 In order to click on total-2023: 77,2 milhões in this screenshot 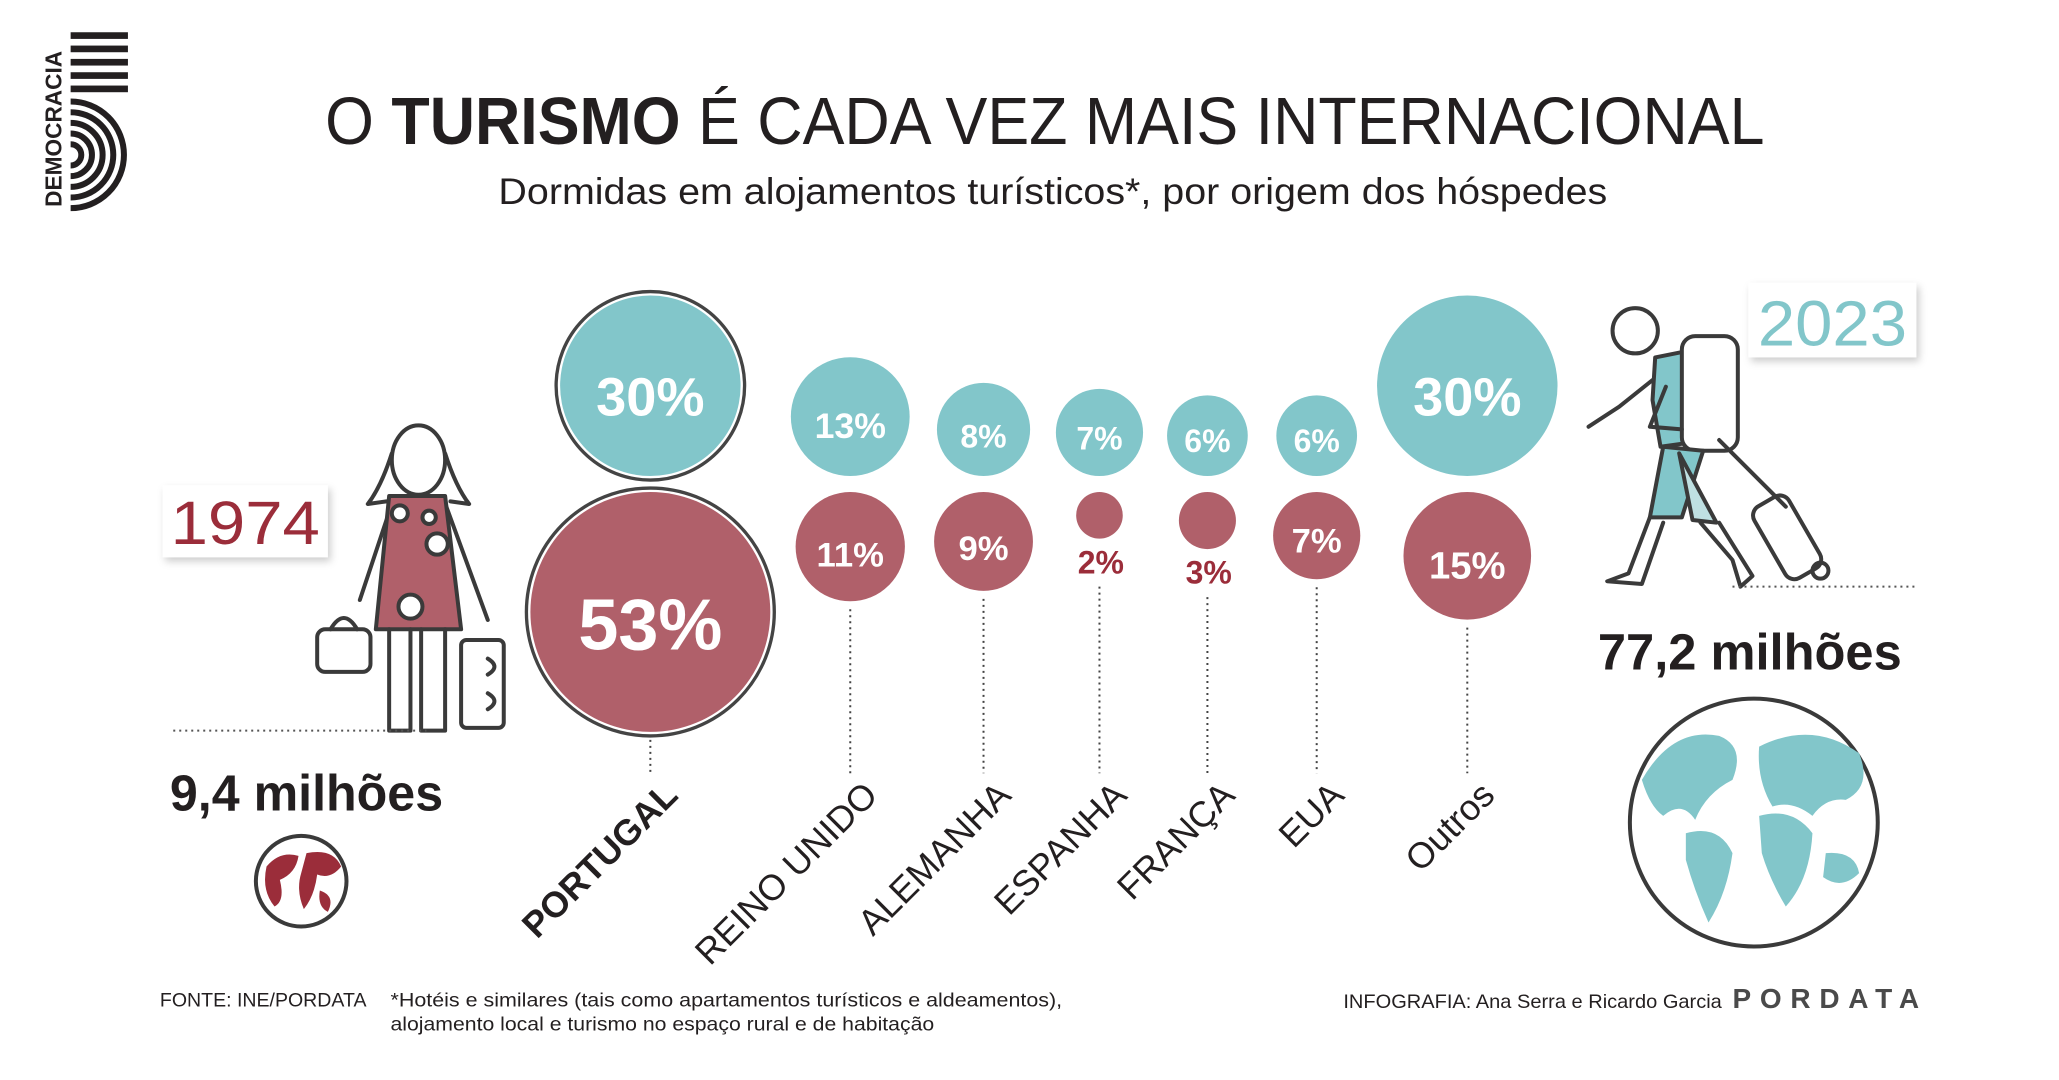, I will do `click(1750, 651)`.